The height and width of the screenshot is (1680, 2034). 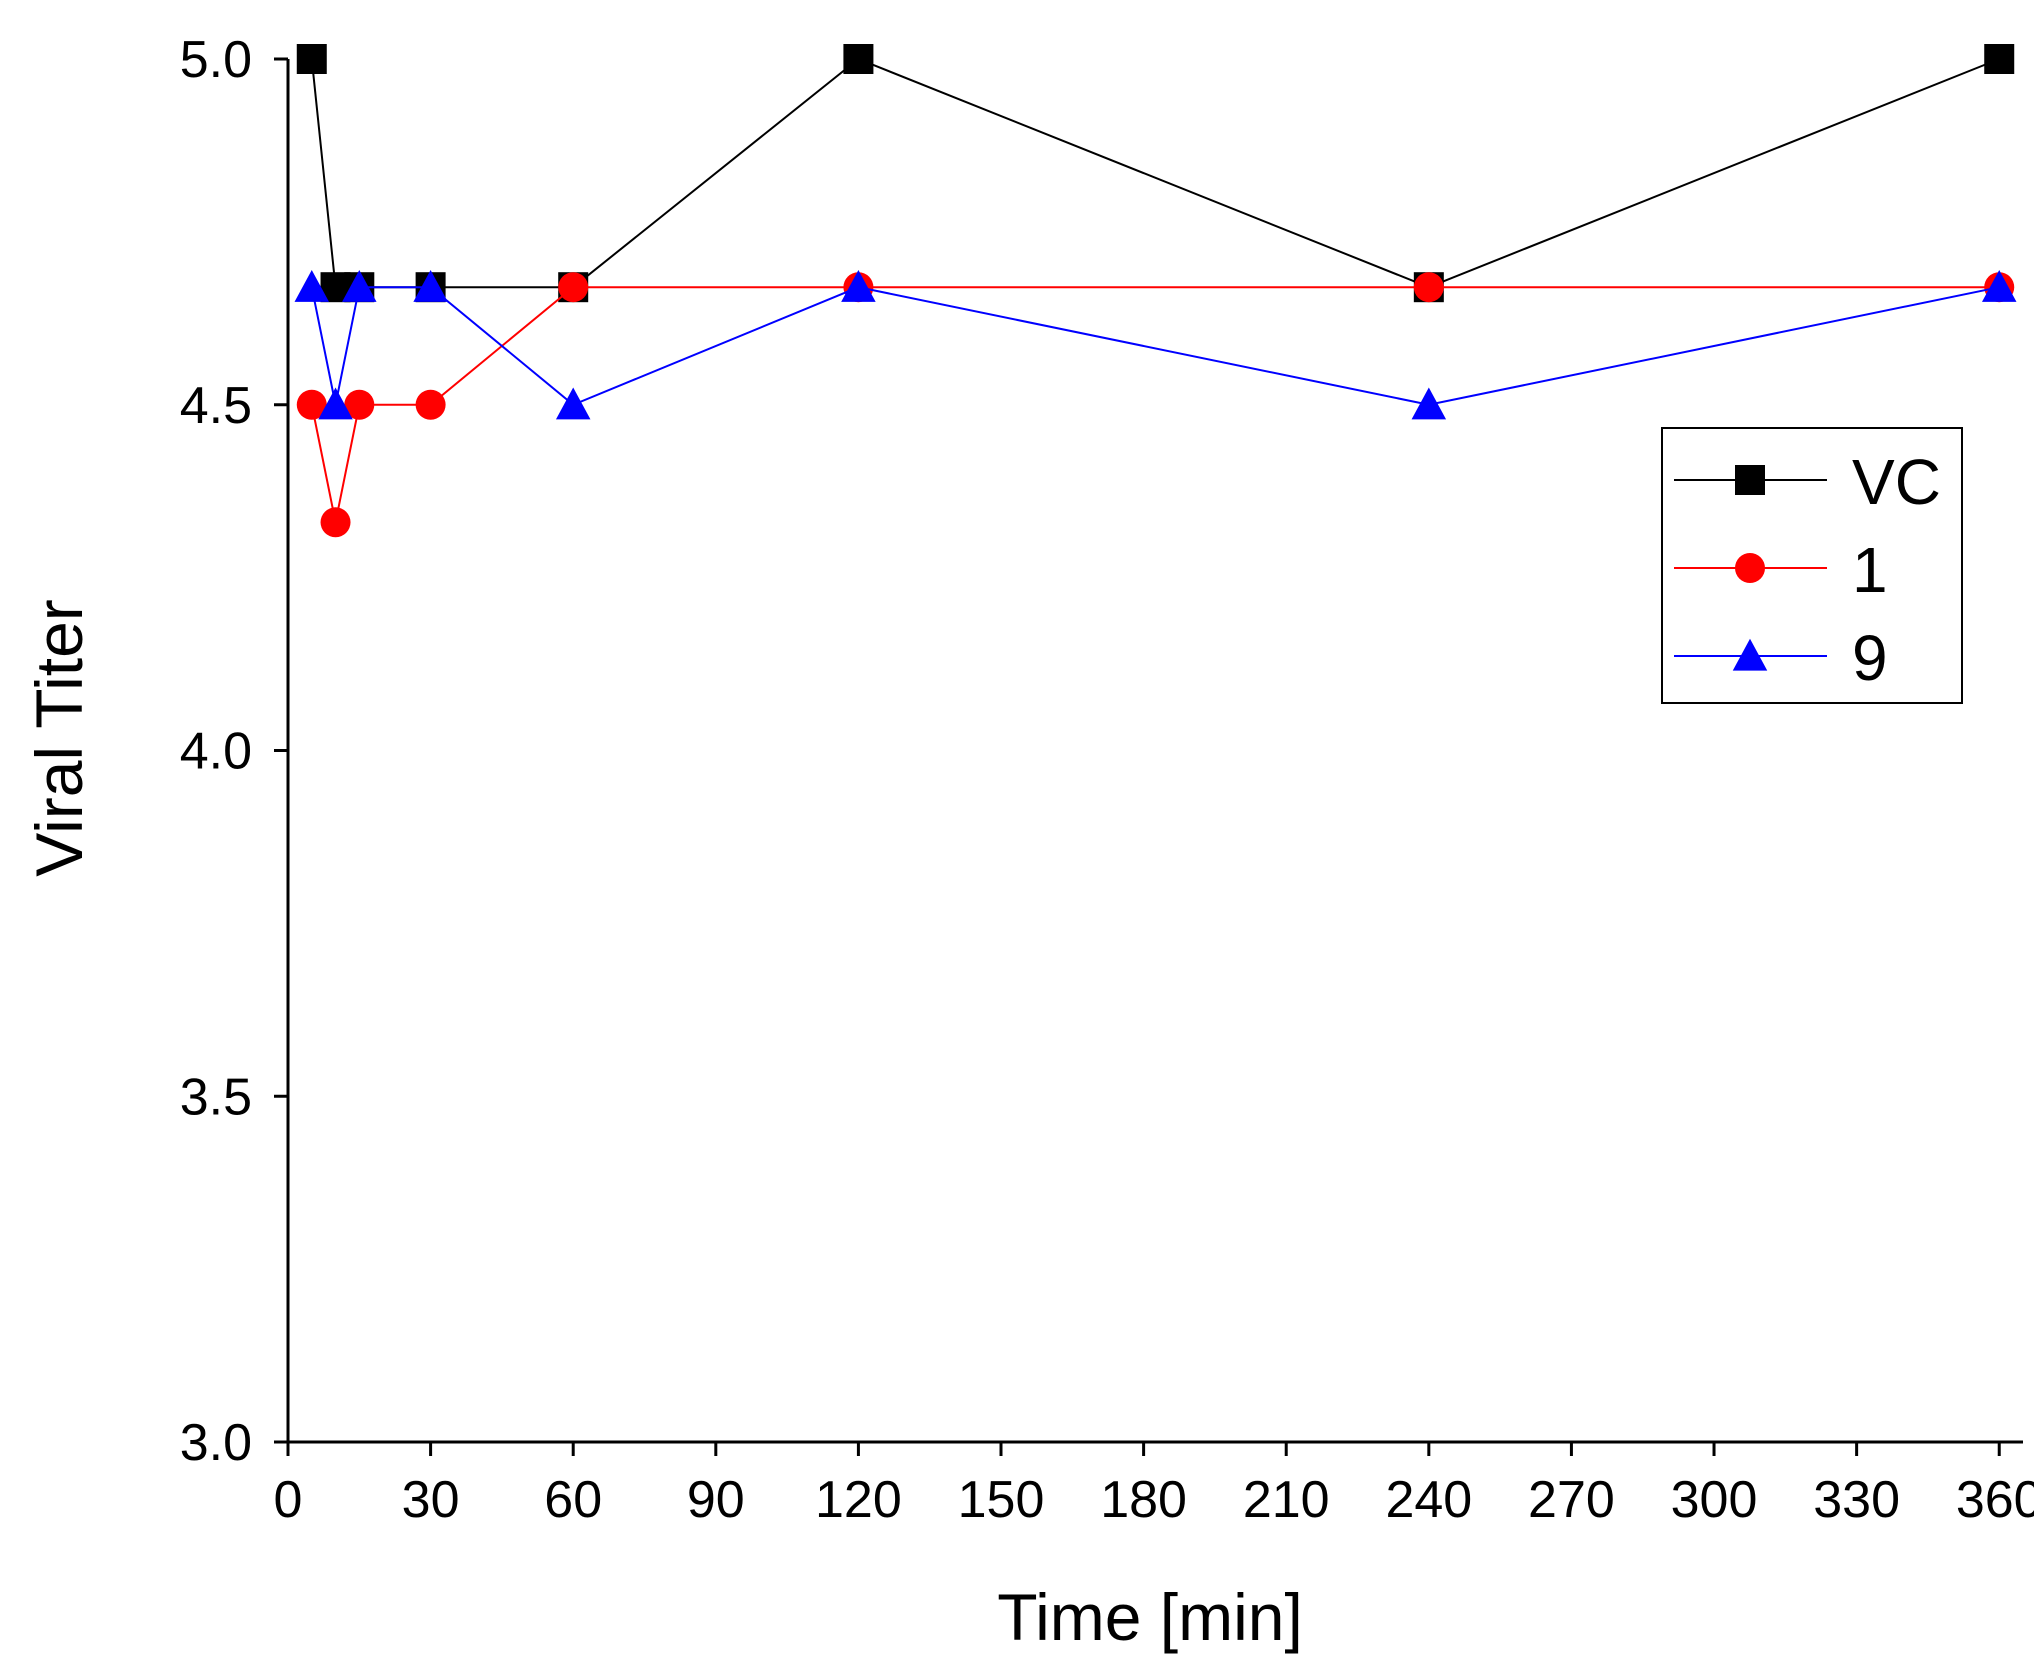 I want to click on x-tick-label: 300, so click(x=1714, y=1500).